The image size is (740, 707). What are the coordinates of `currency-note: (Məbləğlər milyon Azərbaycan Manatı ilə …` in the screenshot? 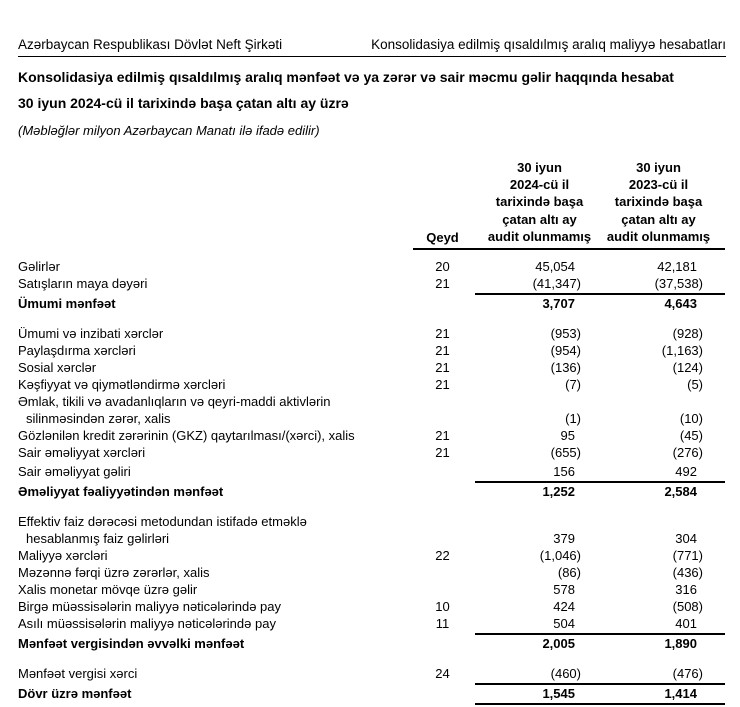 It's located at (169, 130).